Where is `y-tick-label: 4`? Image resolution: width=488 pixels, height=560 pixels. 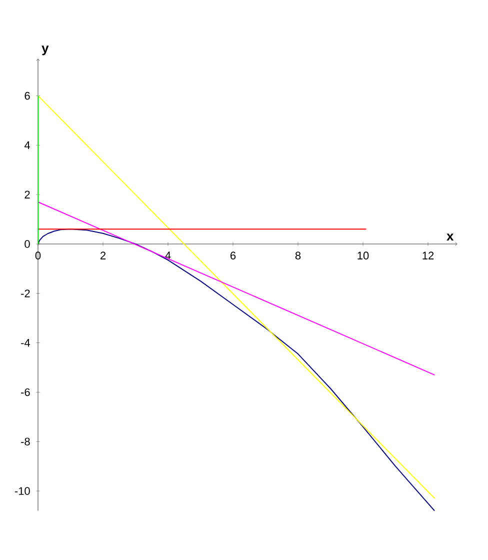 y-tick-label: 4 is located at coordinates (27, 145).